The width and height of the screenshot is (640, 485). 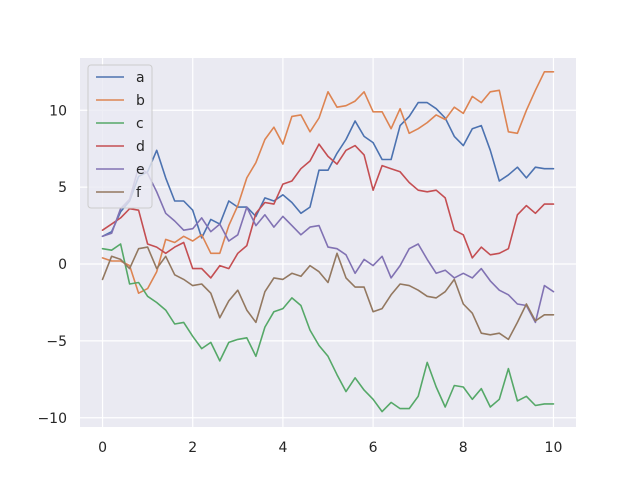 What do you see at coordinates (62, 188) in the screenshot?
I see `y-tick-label: 5` at bounding box center [62, 188].